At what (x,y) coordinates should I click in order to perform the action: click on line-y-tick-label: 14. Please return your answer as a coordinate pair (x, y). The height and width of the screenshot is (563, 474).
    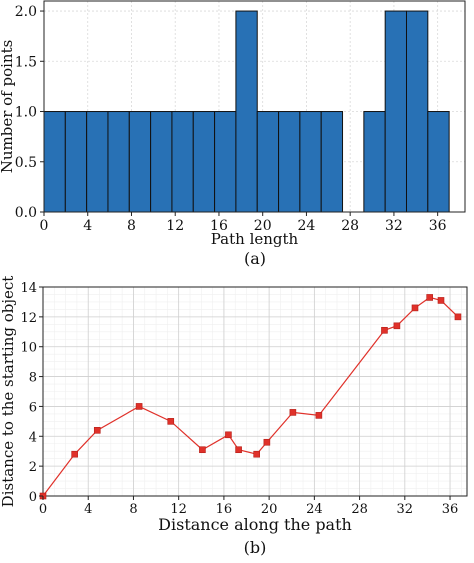
    Looking at the image, I should click on (28, 288).